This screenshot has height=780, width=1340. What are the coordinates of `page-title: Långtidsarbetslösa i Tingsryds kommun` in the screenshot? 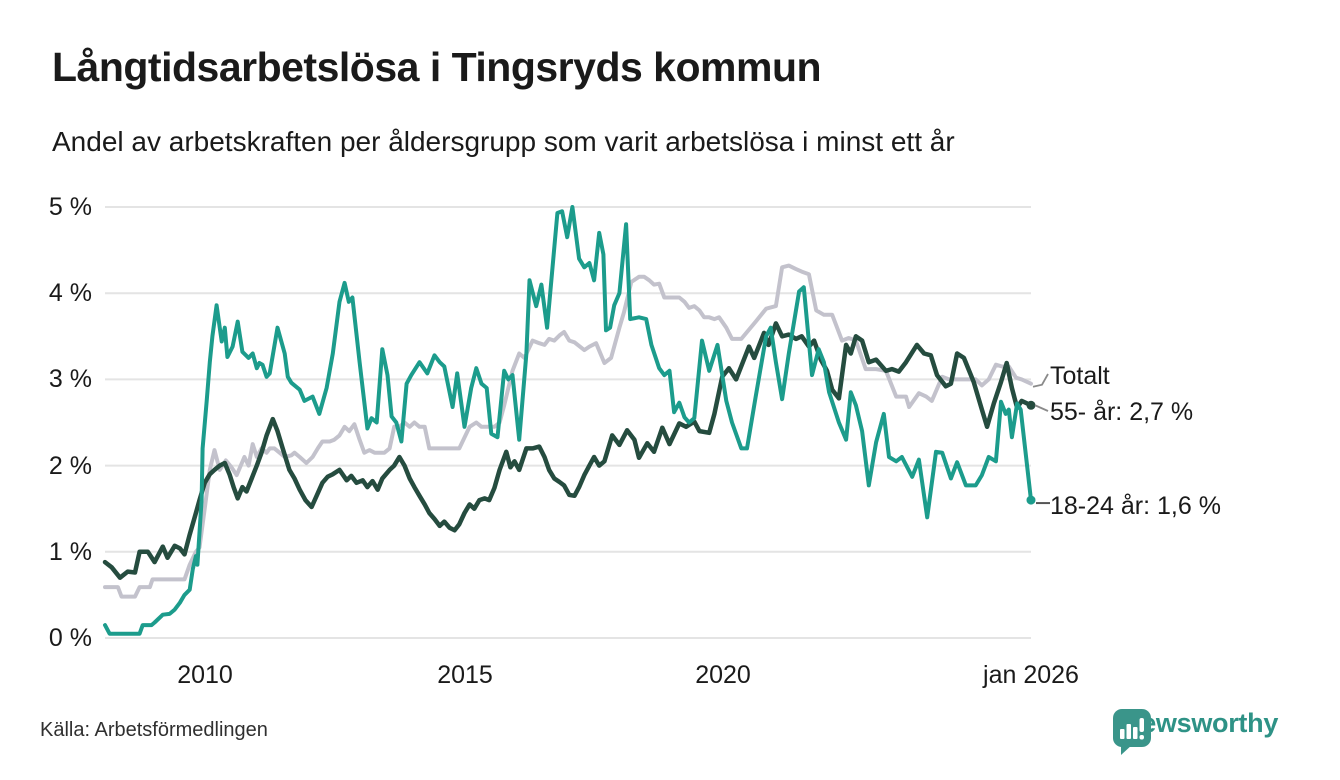 It's located at (437, 67).